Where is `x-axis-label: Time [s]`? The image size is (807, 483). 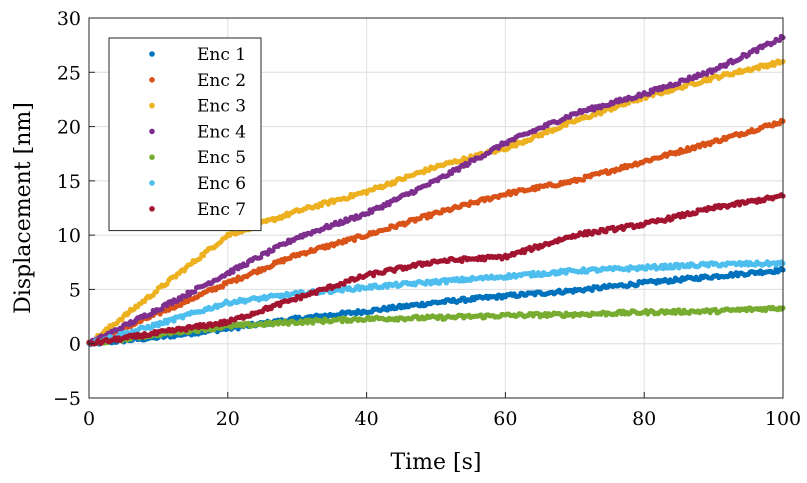 x-axis-label: Time [s] is located at coordinates (435, 462).